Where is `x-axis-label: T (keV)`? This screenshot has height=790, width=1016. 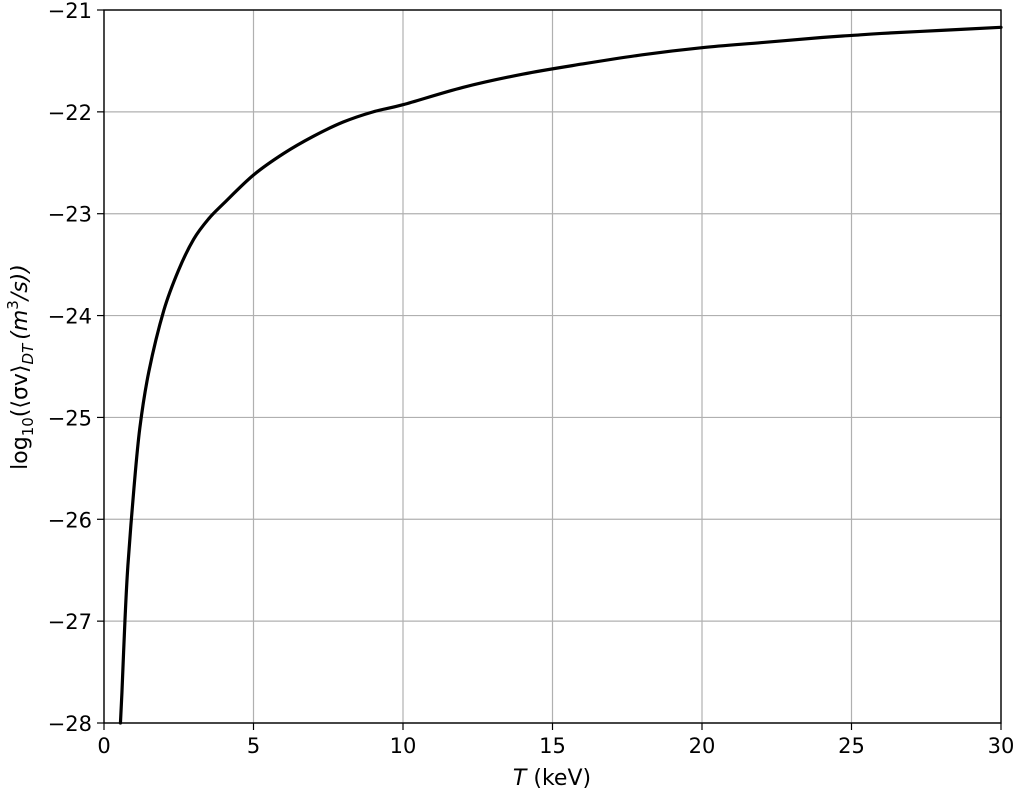 x-axis-label: T (keV) is located at coordinates (552, 778).